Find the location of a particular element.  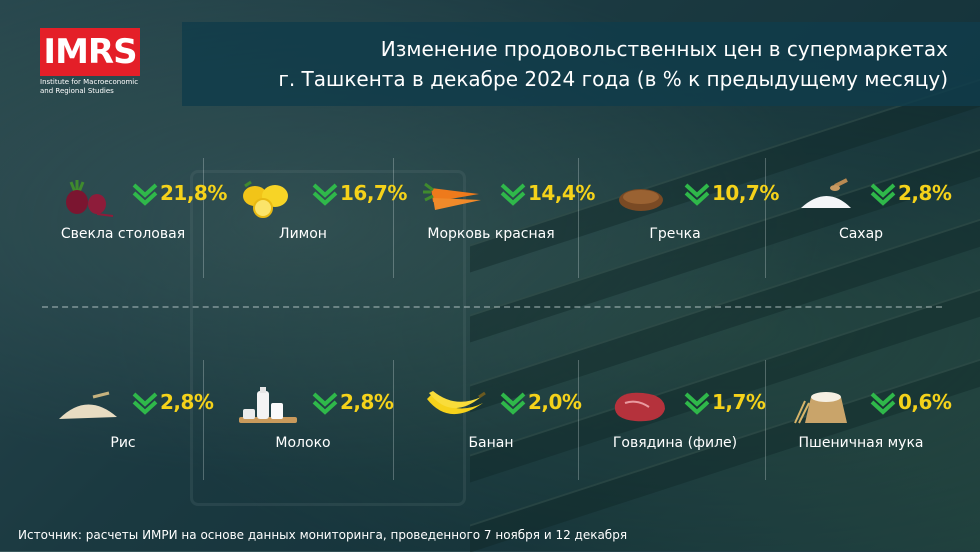

item-buckwheat: 10,7% Гречка is located at coordinates (679, 223).